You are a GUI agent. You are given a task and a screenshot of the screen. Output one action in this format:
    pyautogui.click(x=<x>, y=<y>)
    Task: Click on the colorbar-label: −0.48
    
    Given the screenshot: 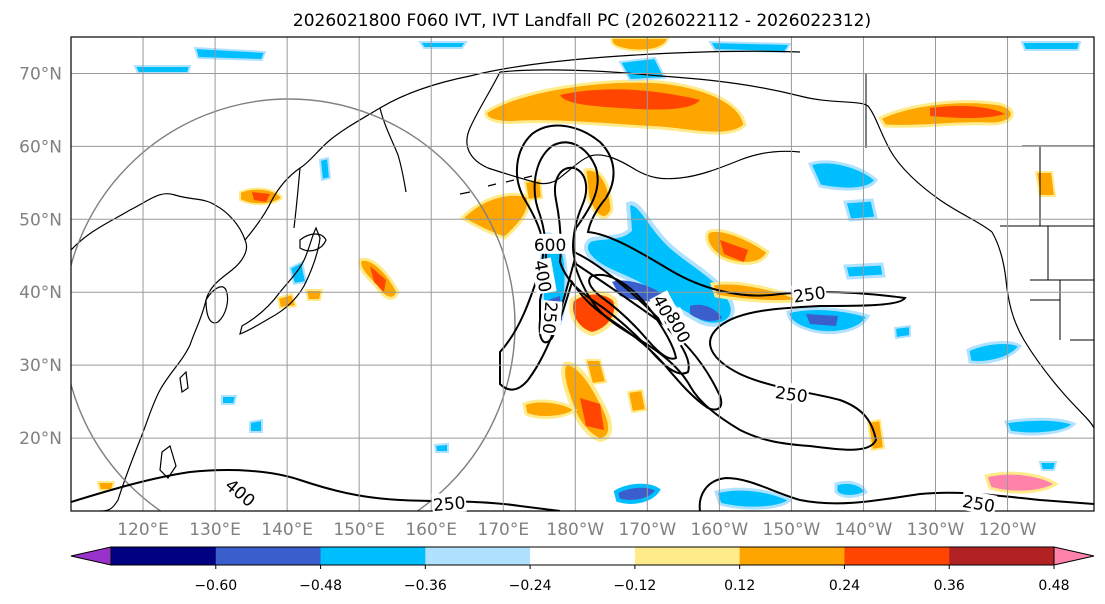 What is the action you would take?
    pyautogui.click(x=320, y=586)
    